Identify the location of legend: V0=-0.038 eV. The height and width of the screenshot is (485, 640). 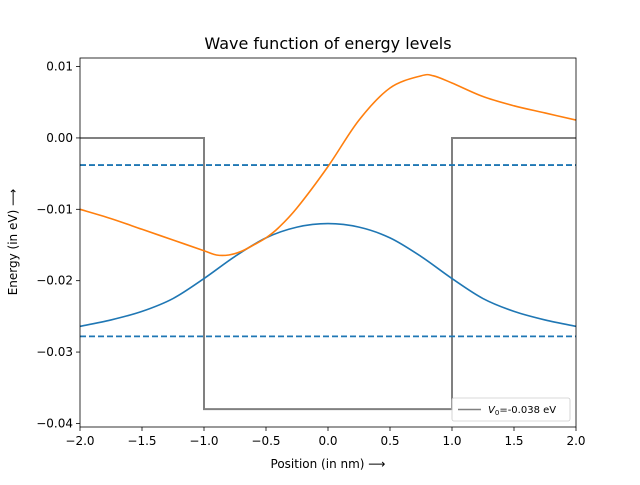
(511, 409).